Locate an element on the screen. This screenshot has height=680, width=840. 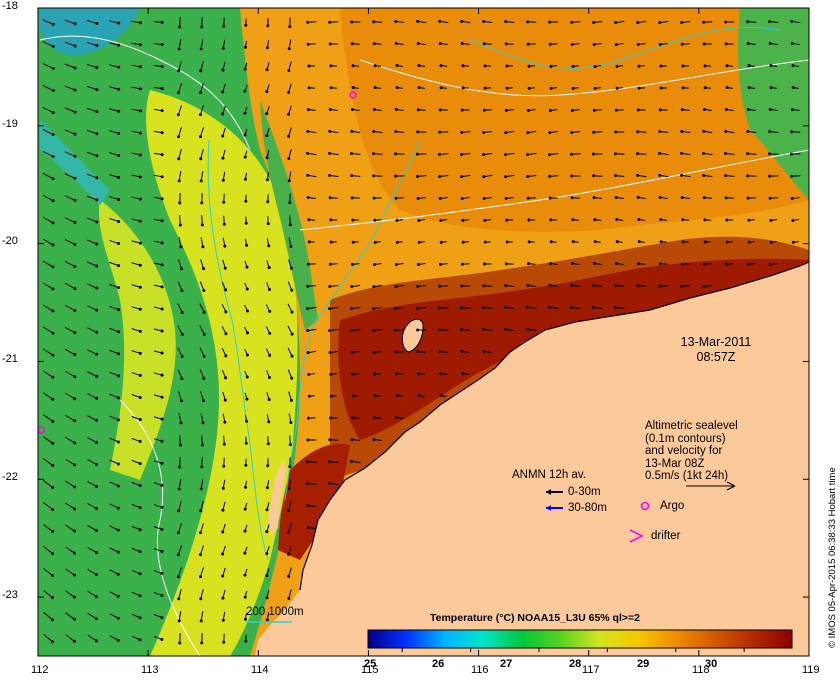
sst-green-northeast is located at coordinates (773, 104).